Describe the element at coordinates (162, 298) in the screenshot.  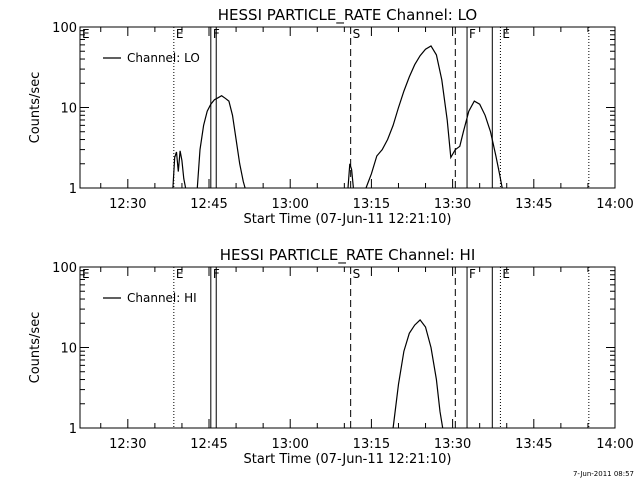
I see `legend-label: Channel: HI` at that location.